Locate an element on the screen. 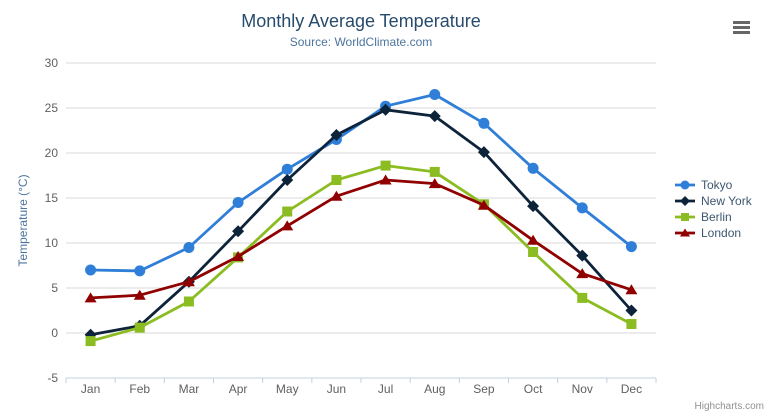  data-point-london-aug is located at coordinates (434, 183).